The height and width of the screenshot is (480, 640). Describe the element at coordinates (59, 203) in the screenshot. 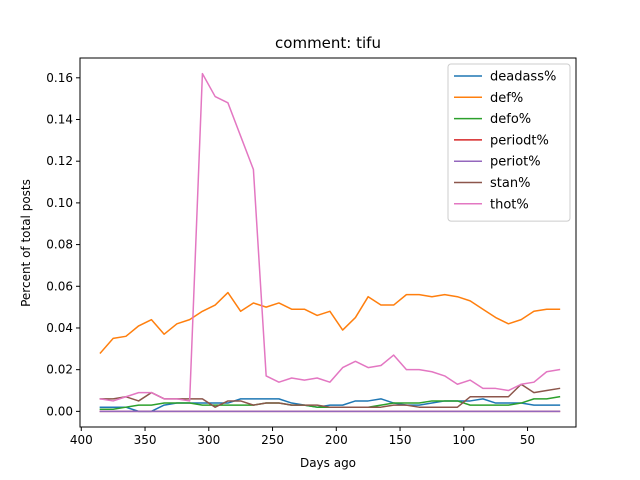

I see `y-tick-label: 0.10` at that location.